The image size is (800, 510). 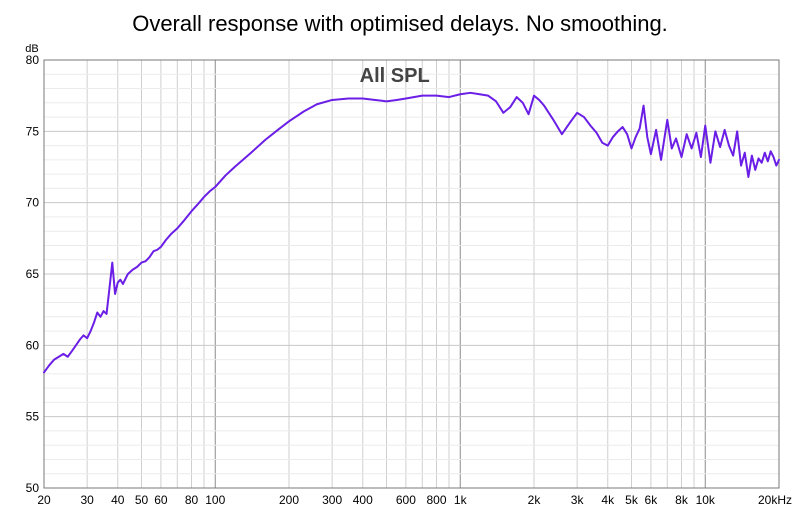 I want to click on x-tick-label: 40, so click(x=118, y=500).